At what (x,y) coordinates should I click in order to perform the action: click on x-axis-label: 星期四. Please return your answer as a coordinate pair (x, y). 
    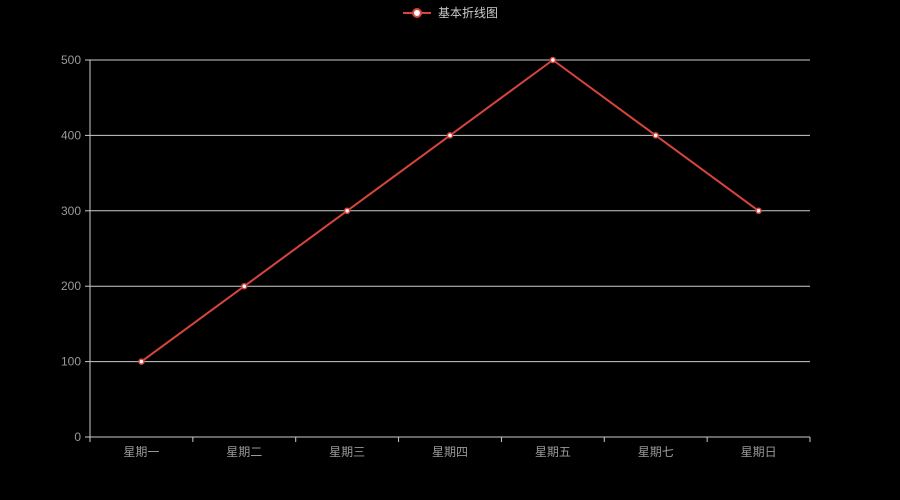
    Looking at the image, I should click on (450, 452).